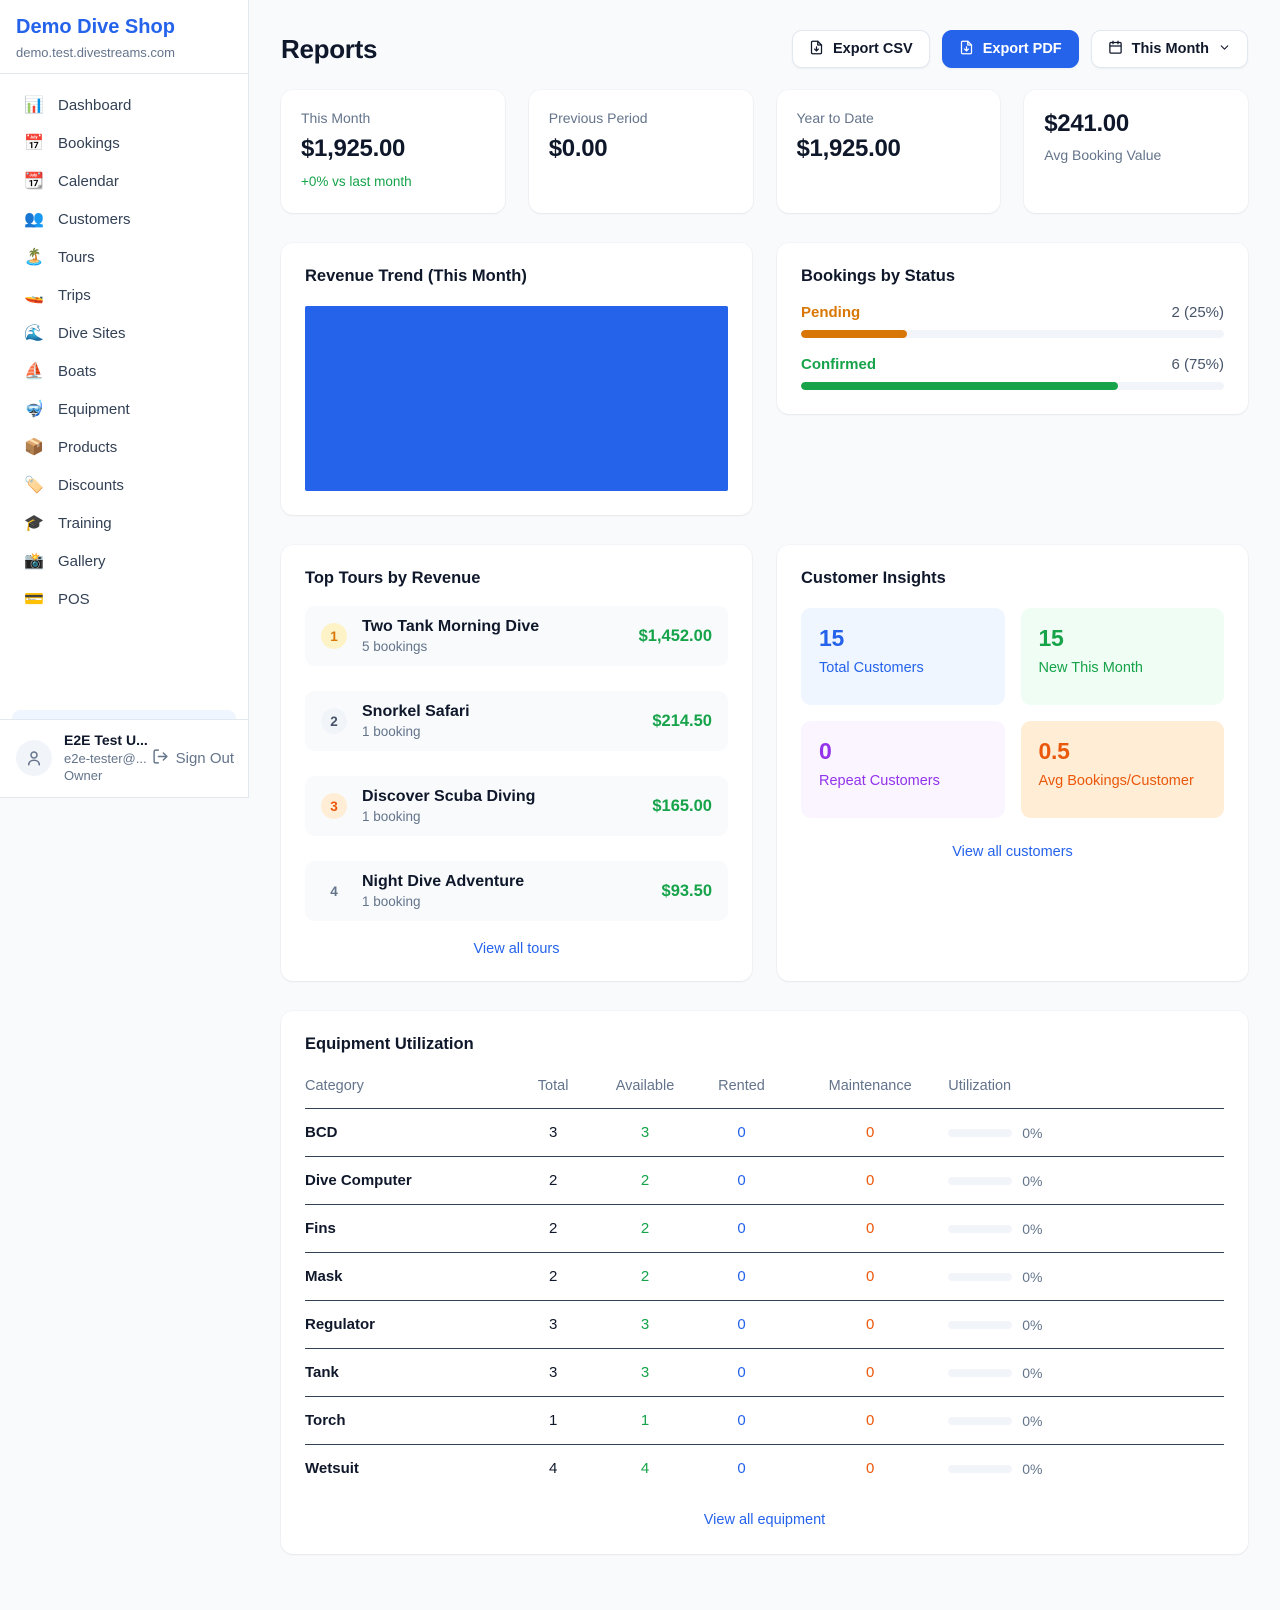  Describe the element at coordinates (34, 295) in the screenshot. I see `speedboat-icon: 🚤` at that location.